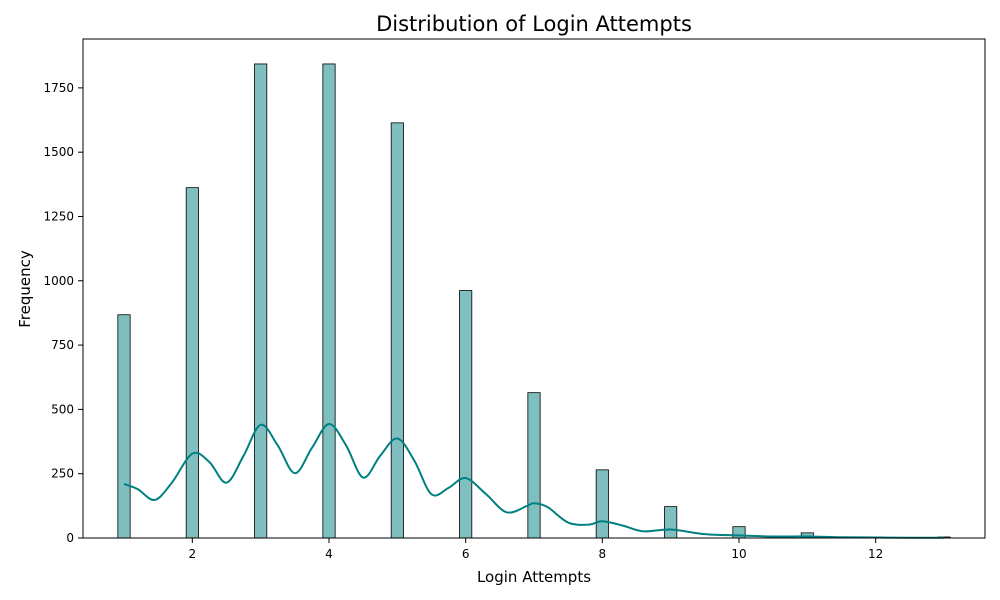  Describe the element at coordinates (875, 554) in the screenshot. I see `x-tick-label: 12` at that location.